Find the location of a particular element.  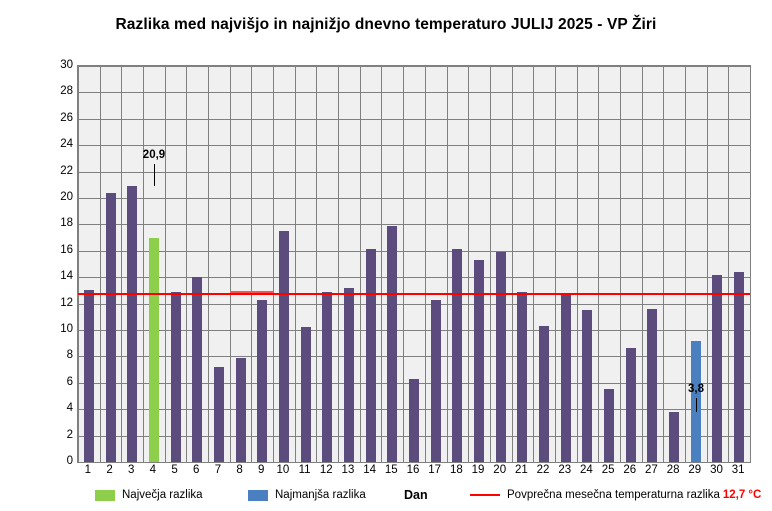

x-axis-tick-label: 12 is located at coordinates (326, 470).